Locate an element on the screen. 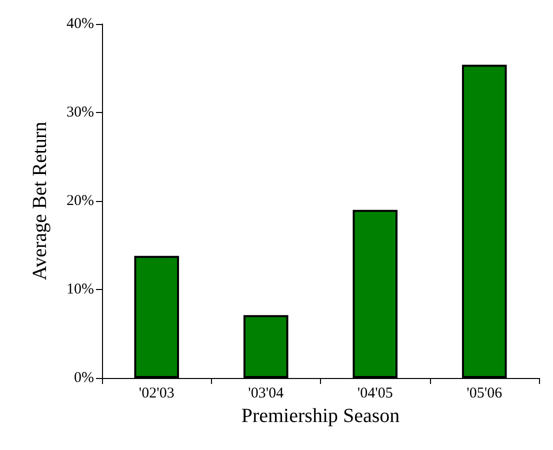 This screenshot has width=553, height=450. y-axis-title: Average Bet Return is located at coordinates (40, 201).